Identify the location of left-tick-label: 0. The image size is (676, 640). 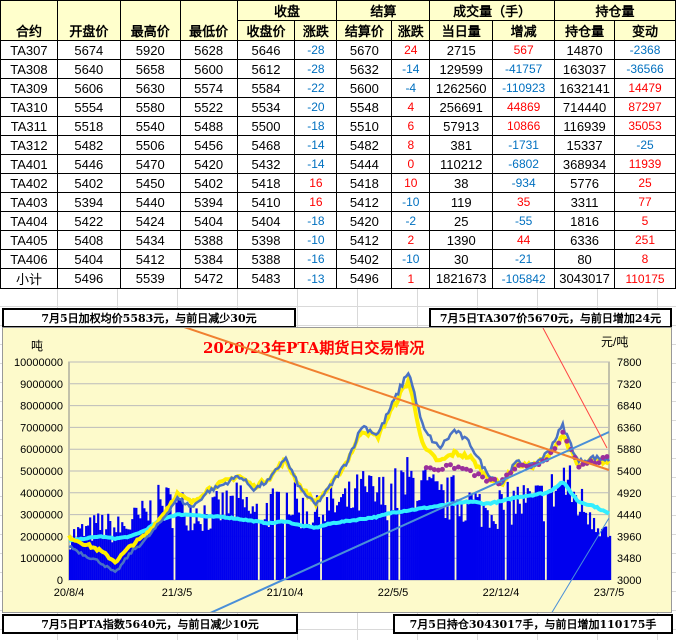
(60, 581).